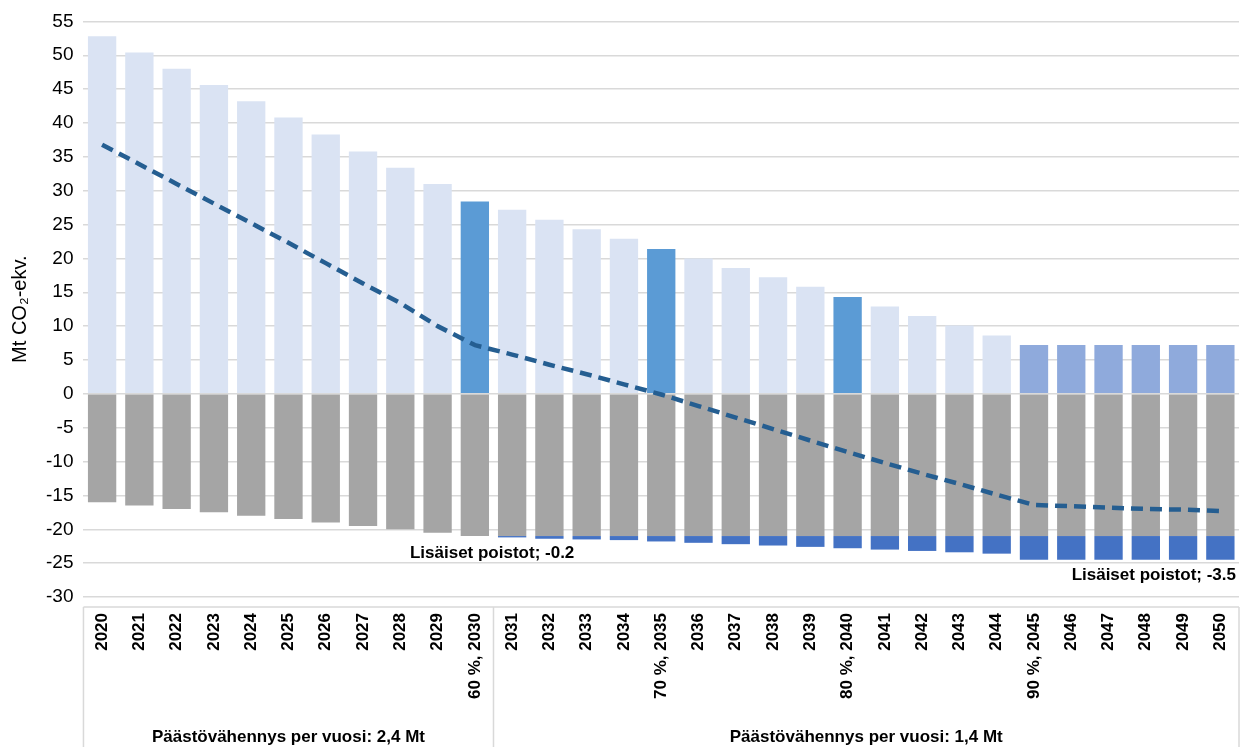  Describe the element at coordinates (288, 631) in the screenshot. I see `x-tick-label: 2025` at that location.